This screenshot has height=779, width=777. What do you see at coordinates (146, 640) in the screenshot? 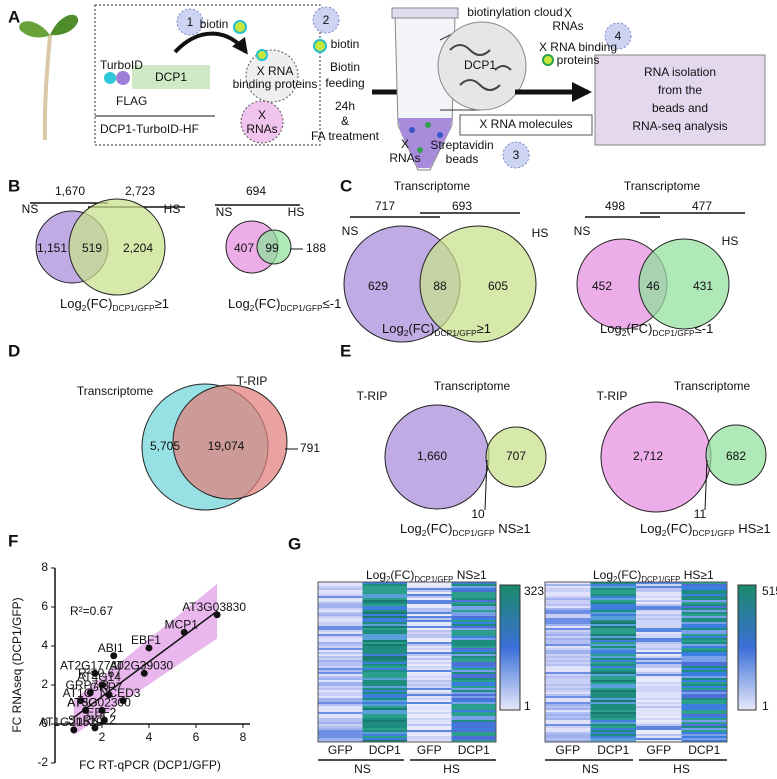
I see `point-label: EBF1` at bounding box center [146, 640].